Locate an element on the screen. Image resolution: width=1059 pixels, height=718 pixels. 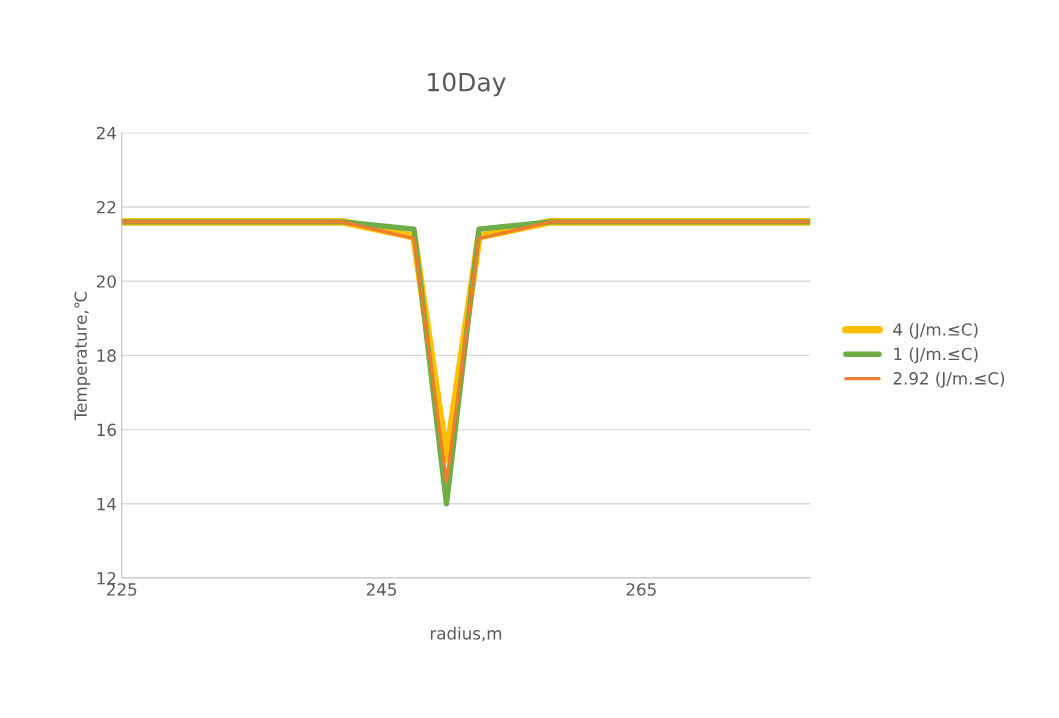
x-tick-label: 245 is located at coordinates (381, 589).